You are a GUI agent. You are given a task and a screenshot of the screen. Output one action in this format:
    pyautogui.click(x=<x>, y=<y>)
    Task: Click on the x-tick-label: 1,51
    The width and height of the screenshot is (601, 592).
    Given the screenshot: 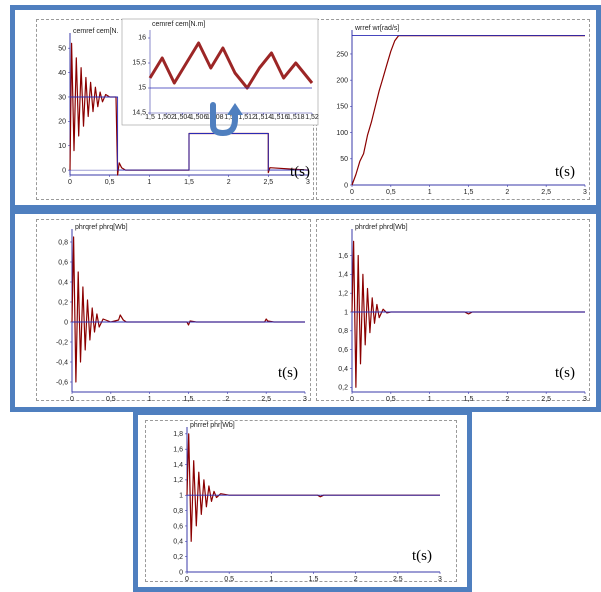 What is the action you would take?
    pyautogui.click(x=231, y=117)
    